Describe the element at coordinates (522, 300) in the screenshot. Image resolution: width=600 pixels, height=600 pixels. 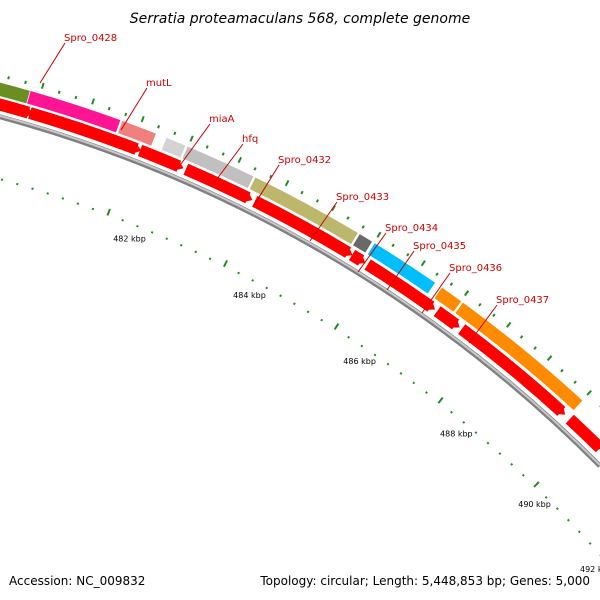
I see `gene-label: Spro_0437` at that location.